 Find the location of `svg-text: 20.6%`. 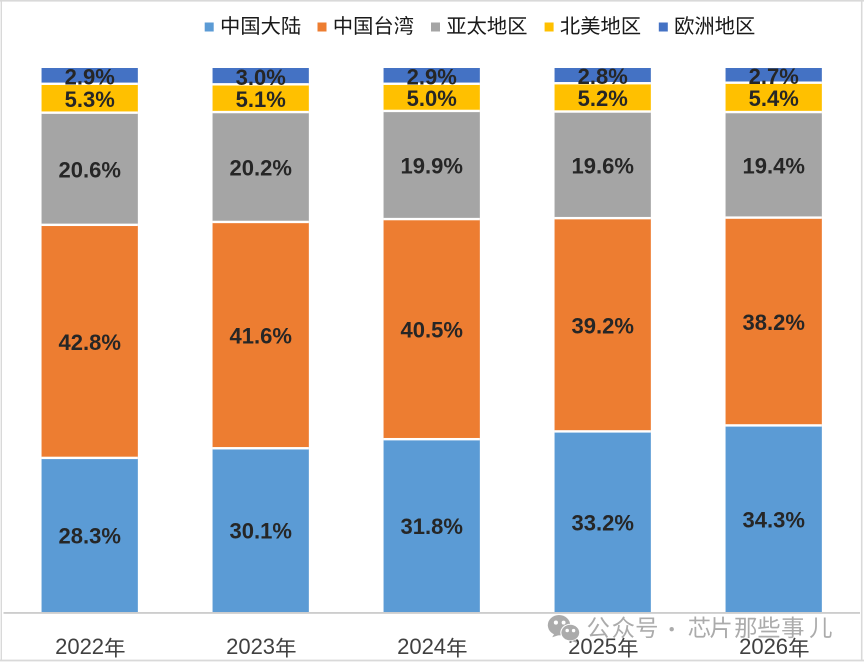

svg-text: 20.6% is located at coordinates (90, 169).